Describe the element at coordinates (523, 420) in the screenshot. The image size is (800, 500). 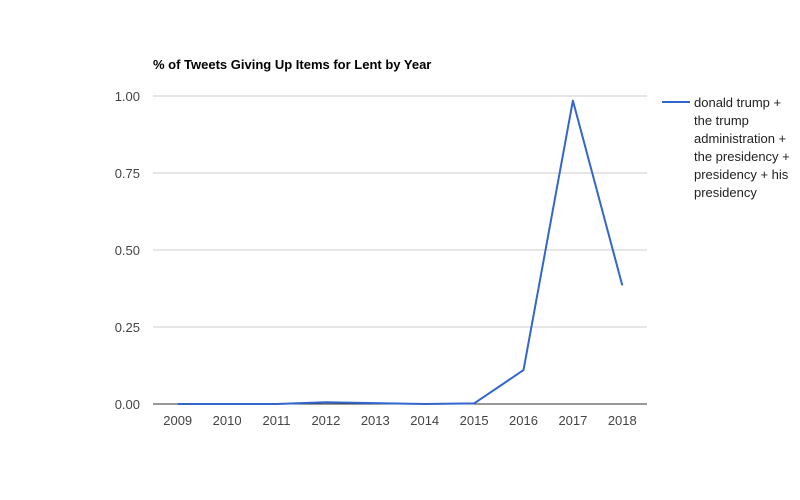
I see `x-tick-label: 2016` at that location.